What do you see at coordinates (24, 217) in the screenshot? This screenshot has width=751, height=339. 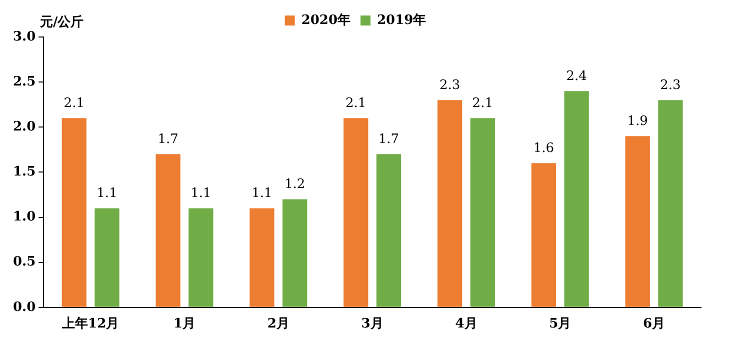 I see `y-tick-label: 1.0` at bounding box center [24, 217].